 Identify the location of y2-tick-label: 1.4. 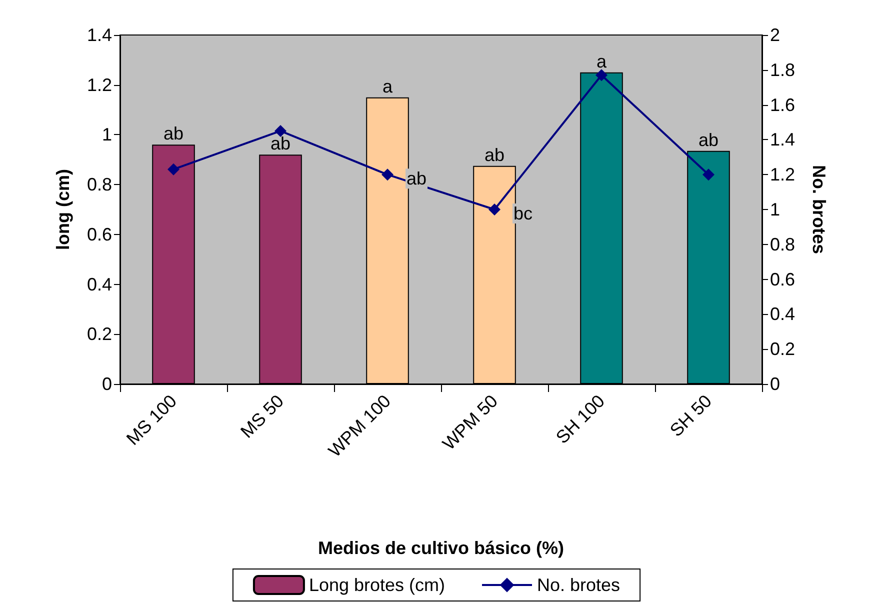
(783, 140).